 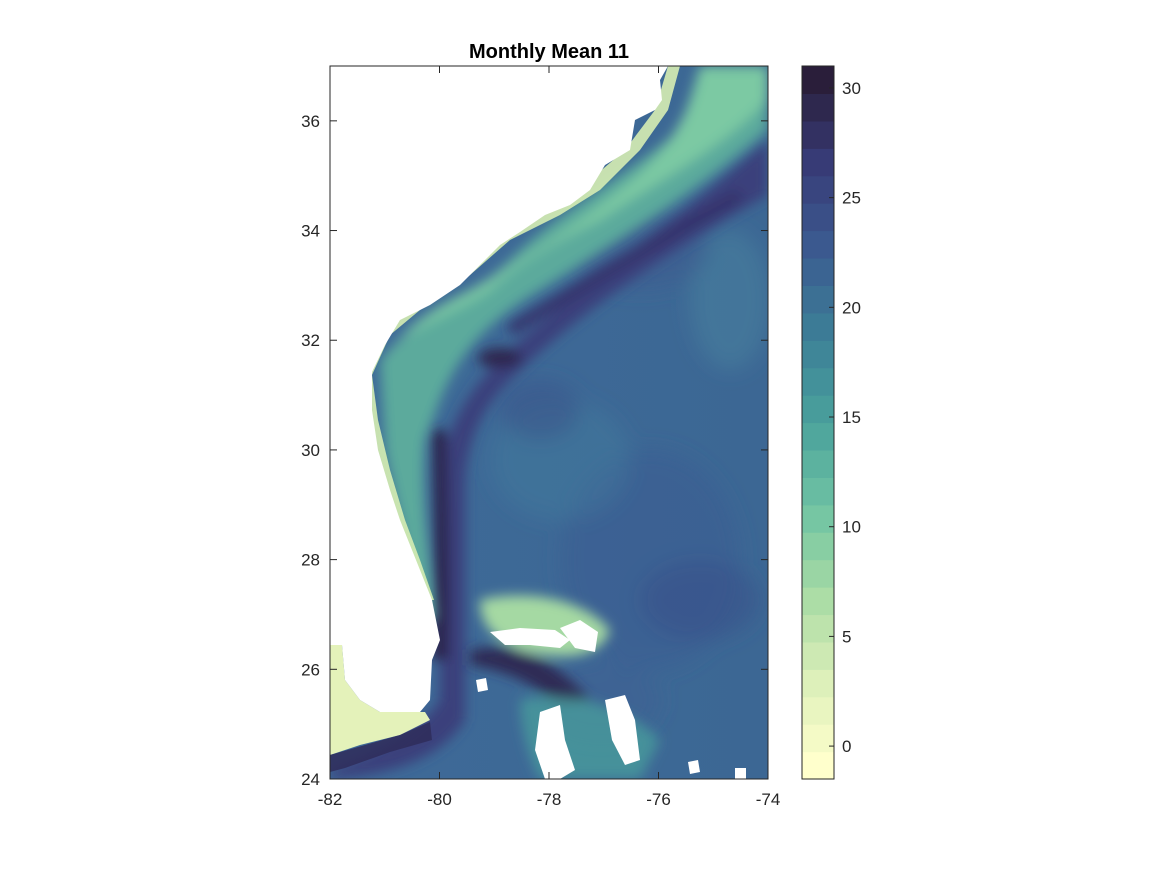 What do you see at coordinates (330, 799) in the screenshot?
I see `x-tick-label: -82` at bounding box center [330, 799].